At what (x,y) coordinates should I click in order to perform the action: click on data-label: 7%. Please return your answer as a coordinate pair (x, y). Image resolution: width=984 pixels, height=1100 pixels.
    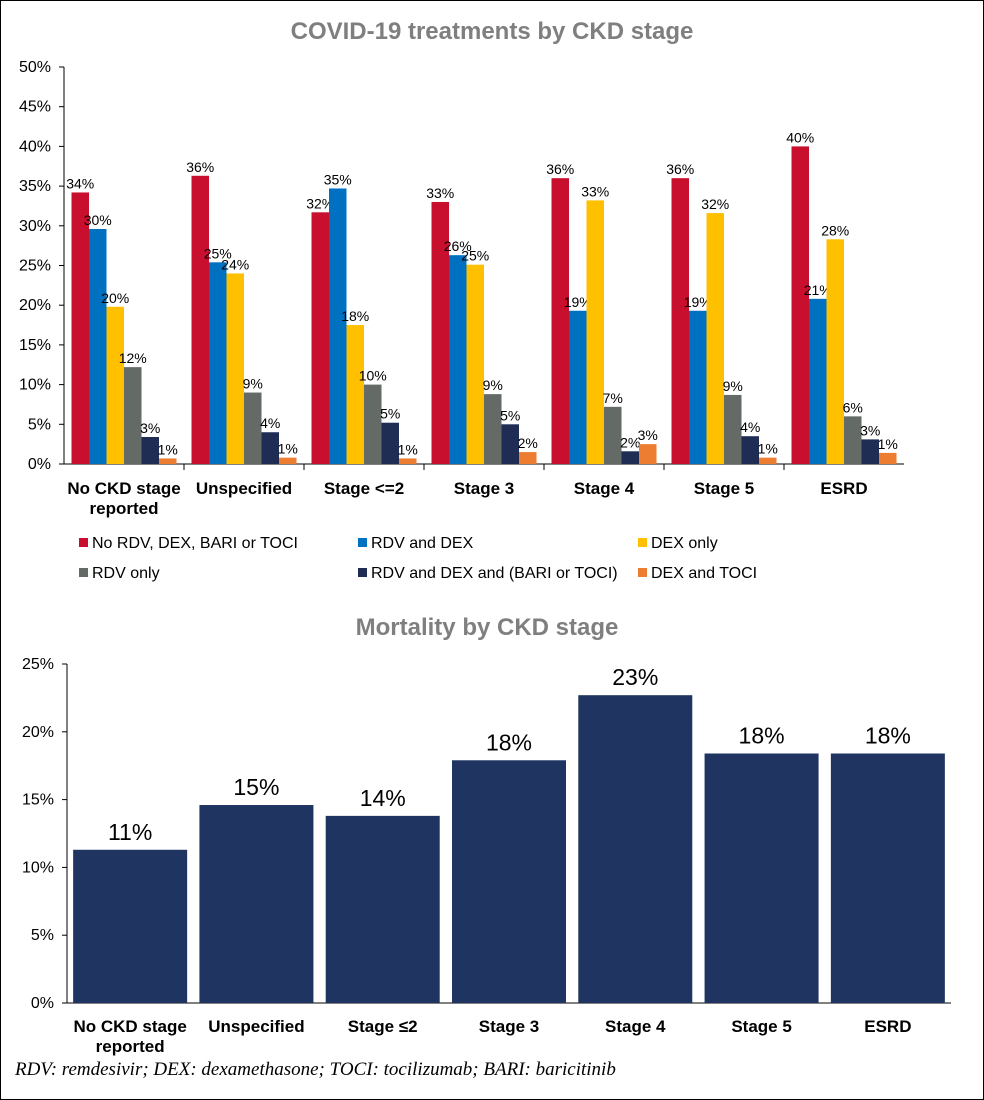
    Looking at the image, I should click on (613, 398).